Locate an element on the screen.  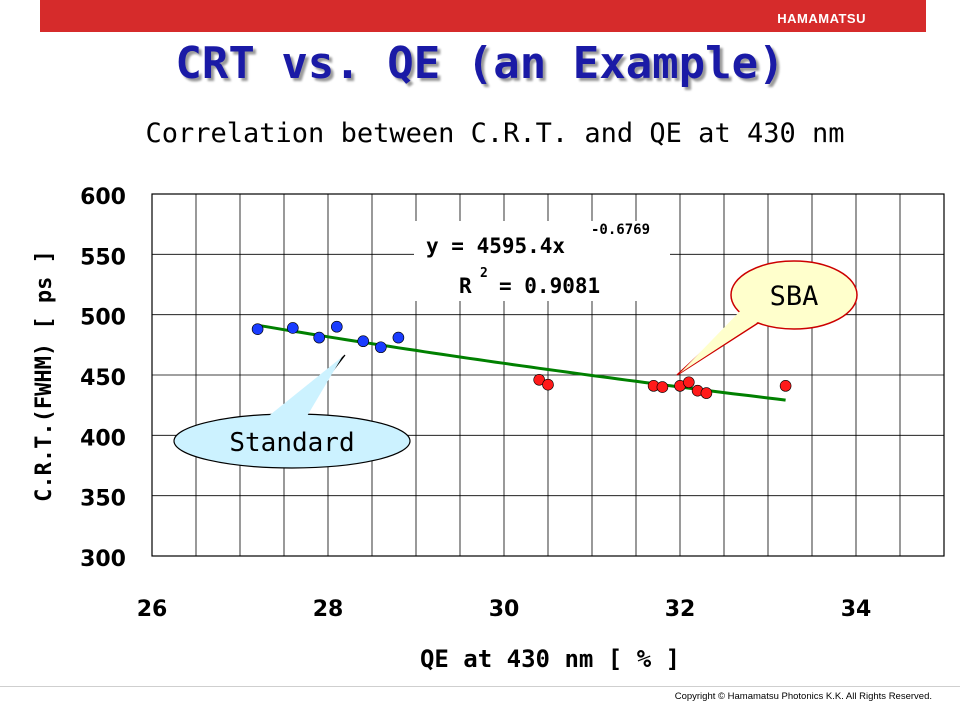
y-tick-label: 400 is located at coordinates (103, 438).